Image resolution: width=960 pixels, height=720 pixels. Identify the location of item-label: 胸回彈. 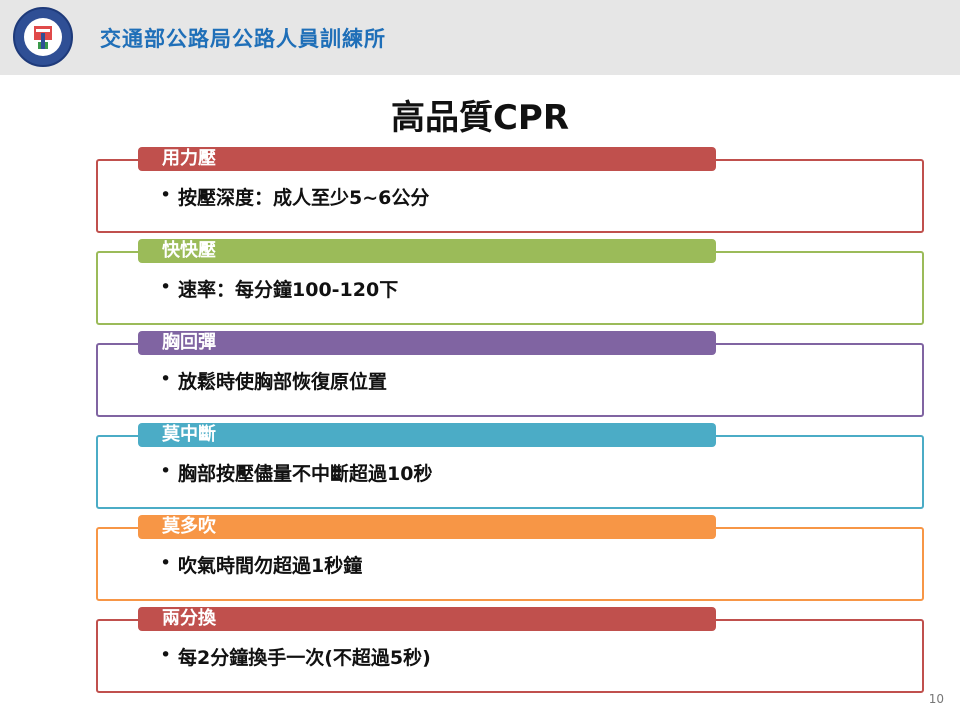
(427, 343).